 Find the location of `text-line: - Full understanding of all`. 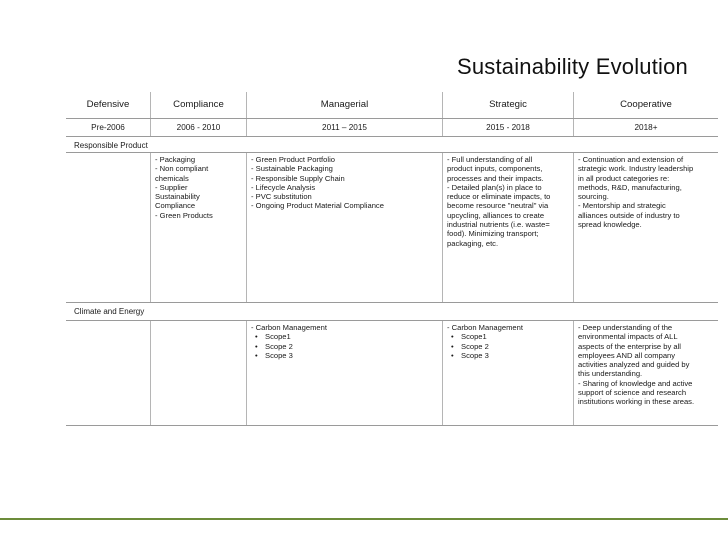

text-line: - Full understanding of all is located at coordinates (490, 159).